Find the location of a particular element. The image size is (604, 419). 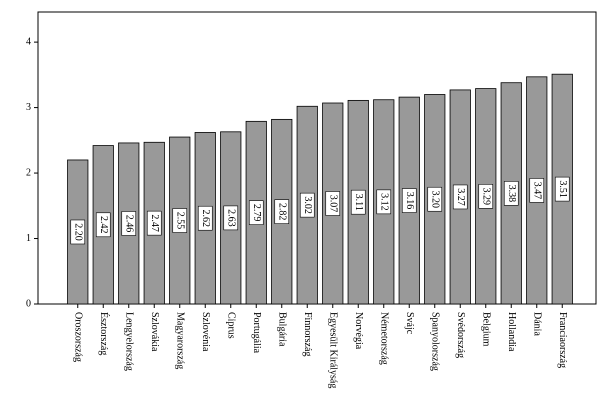

x-tick-label: Bulgária is located at coordinates (281, 329).